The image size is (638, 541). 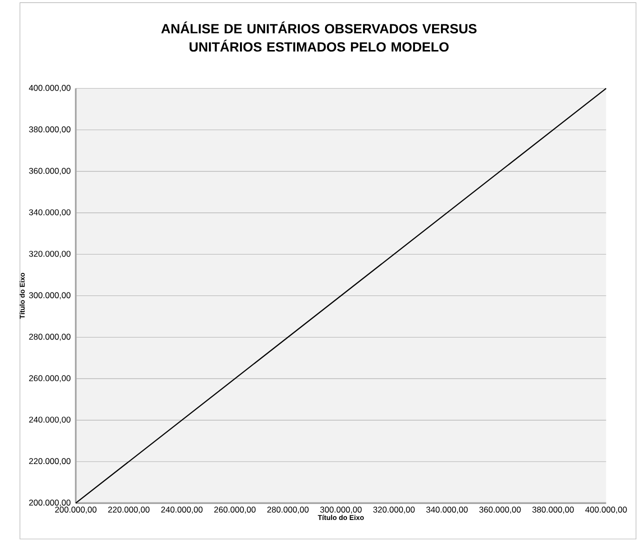 I want to click on x-tick-label: 200.000,00, so click(x=75, y=510).